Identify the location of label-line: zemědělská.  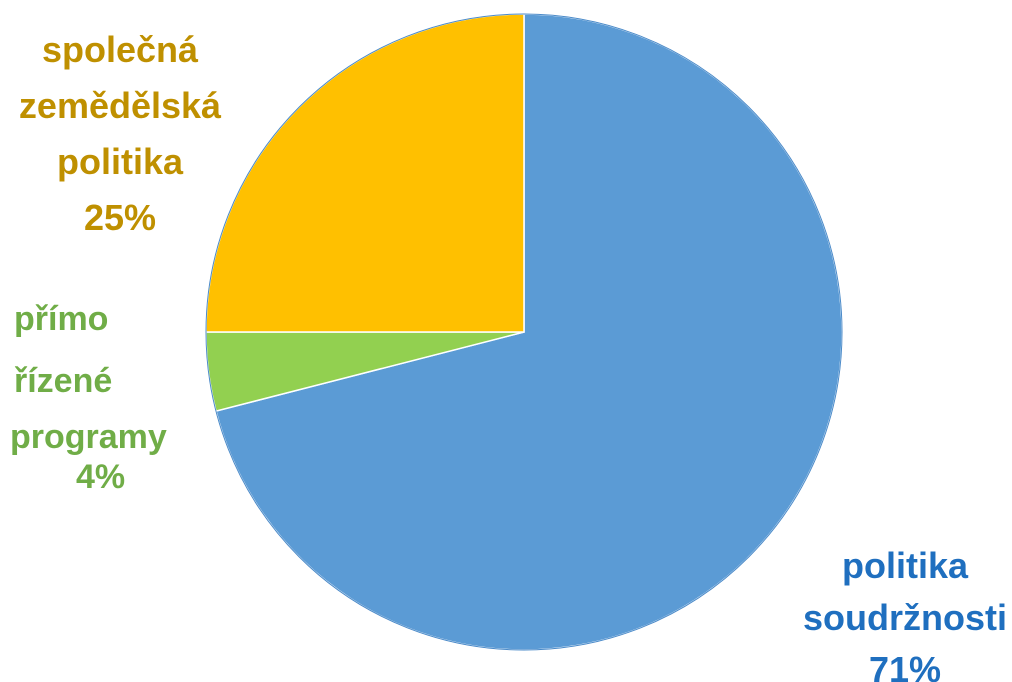
(120, 105).